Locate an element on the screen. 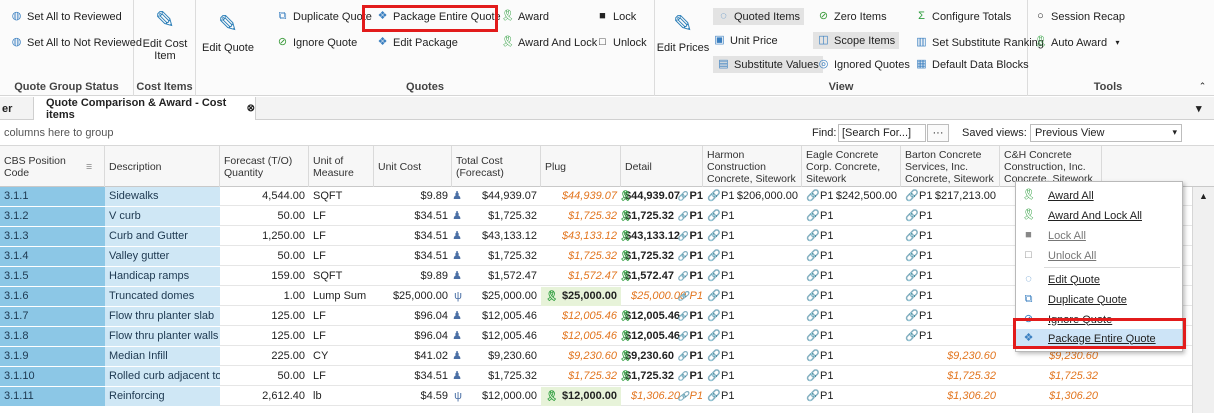  cell-uom: lb is located at coordinates (341, 396).